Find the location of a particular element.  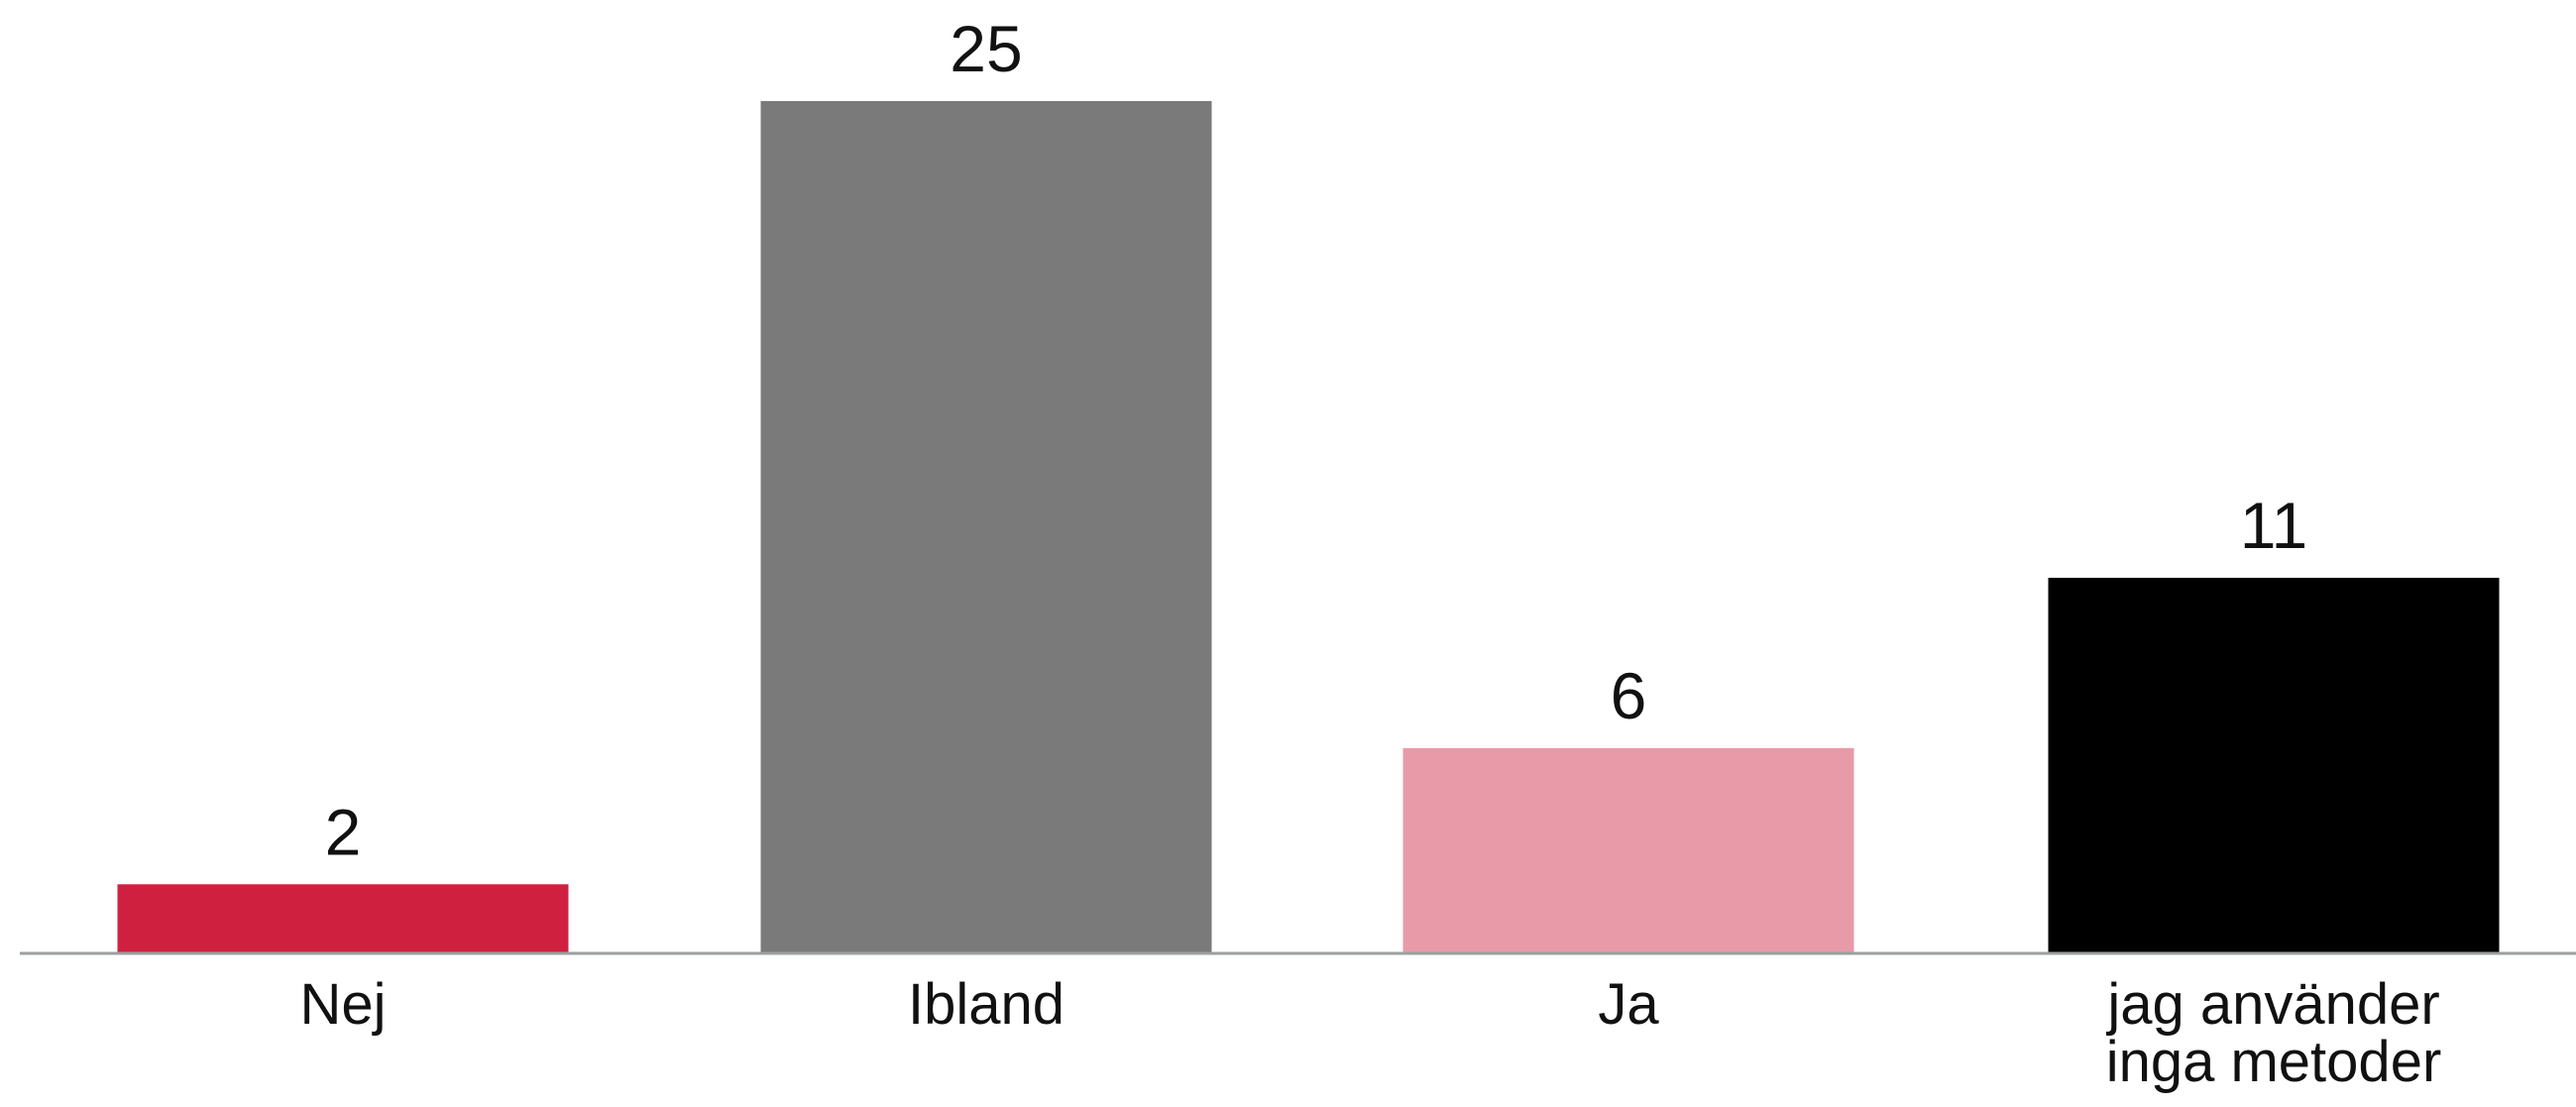

category-label-line: Ibland is located at coordinates (986, 1004).